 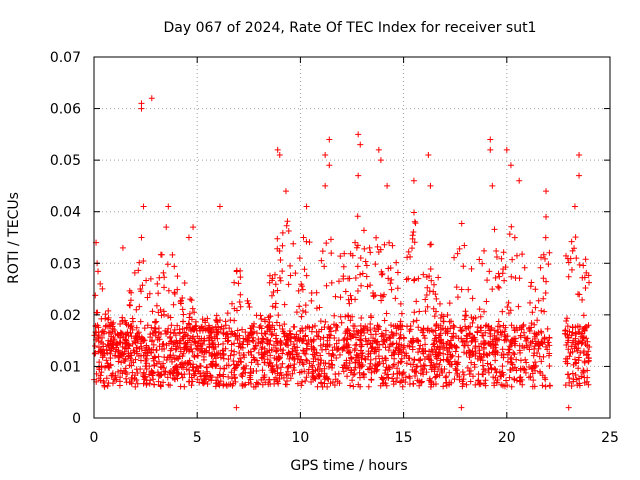 What do you see at coordinates (65, 367) in the screenshot?
I see `y-tick-label: 0.01` at bounding box center [65, 367].